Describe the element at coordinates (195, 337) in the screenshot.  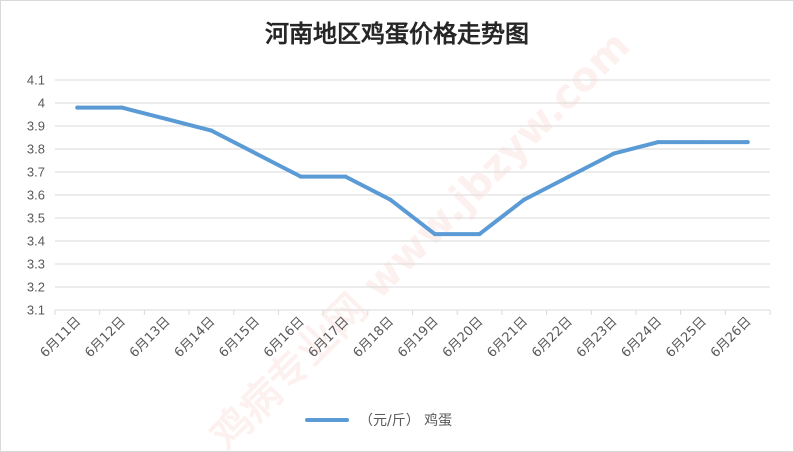
I see `x-tick-label: 6月14日` at that location.